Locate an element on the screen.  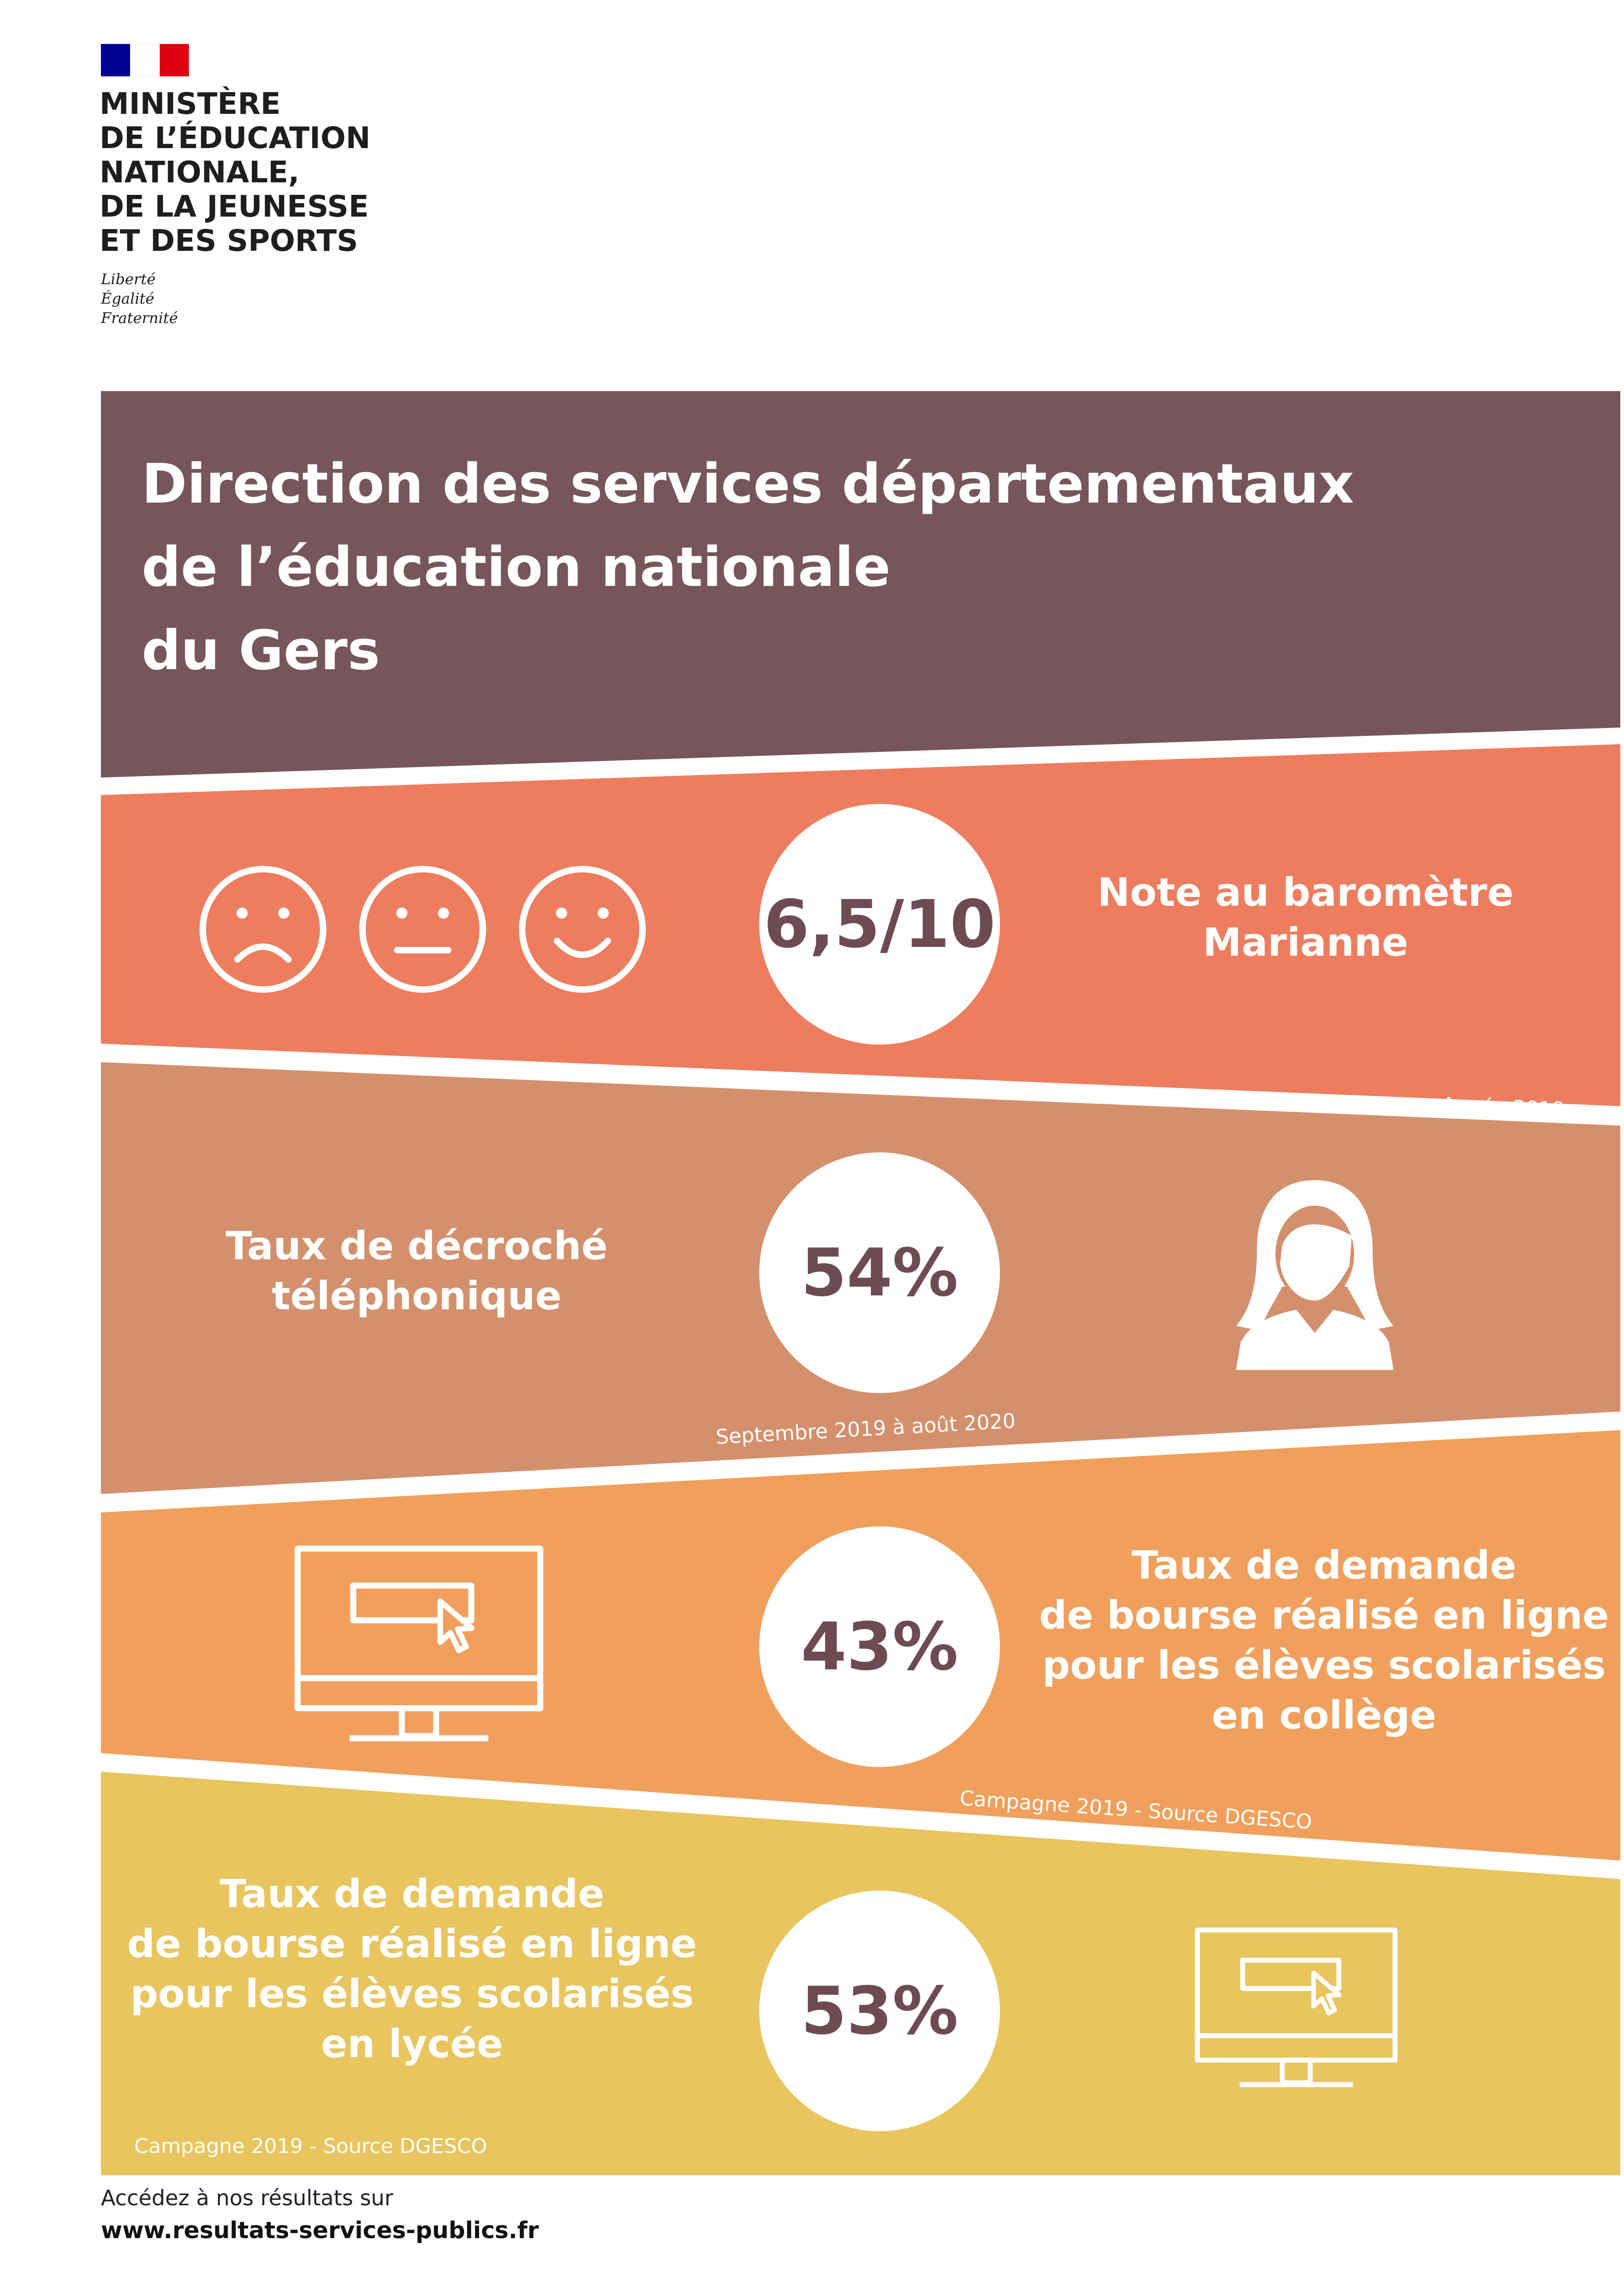
flag-red is located at coordinates (174, 60).